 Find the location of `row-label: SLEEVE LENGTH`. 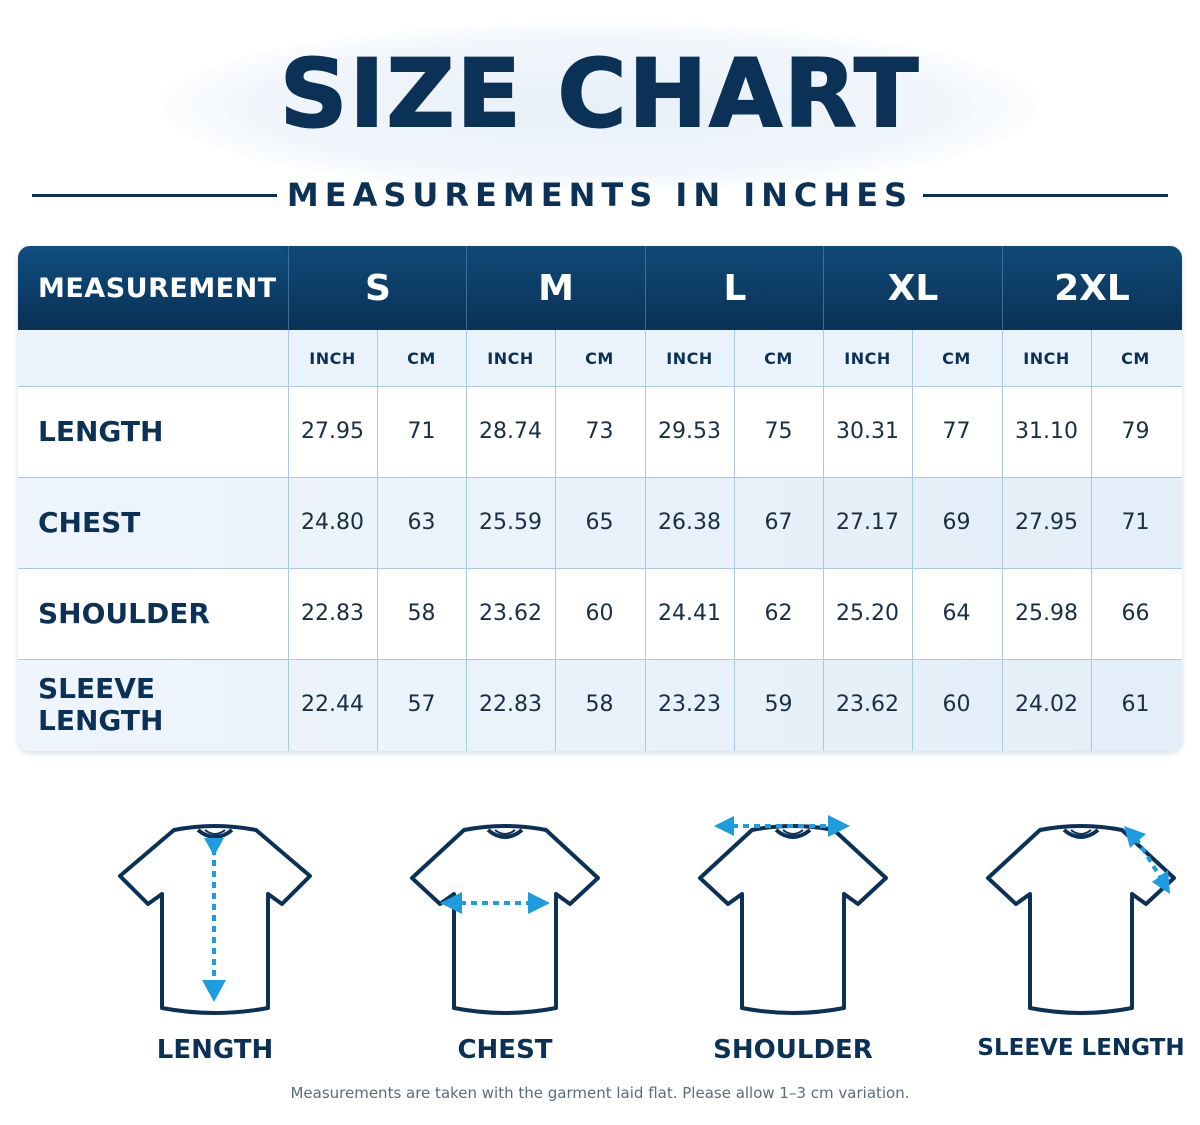

row-label: SLEEVE LENGTH is located at coordinates (101, 704).